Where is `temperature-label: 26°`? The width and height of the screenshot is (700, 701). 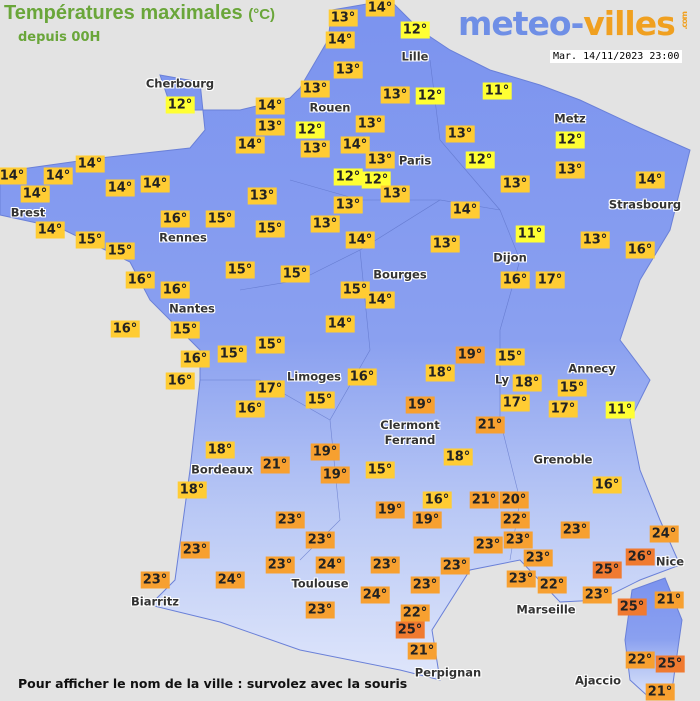 temperature-label: 26° is located at coordinates (640, 557).